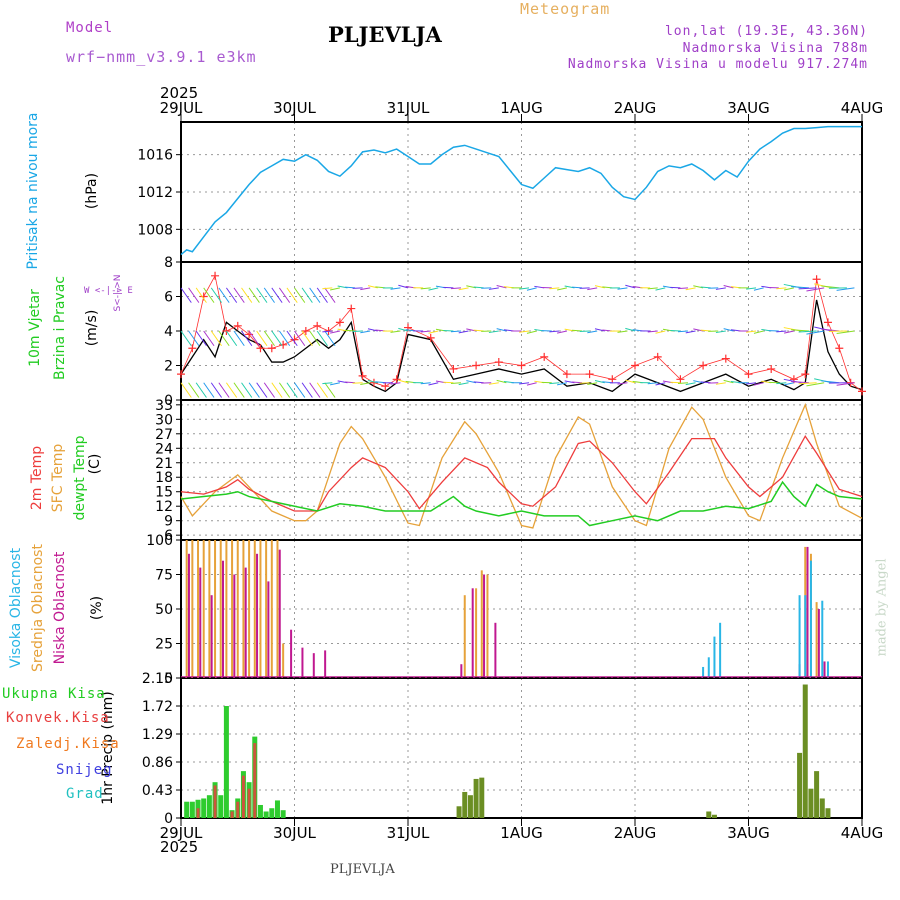  Describe the element at coordinates (108, 291) in the screenshot. I see `wind-compass: W <-|-> E` at that location.